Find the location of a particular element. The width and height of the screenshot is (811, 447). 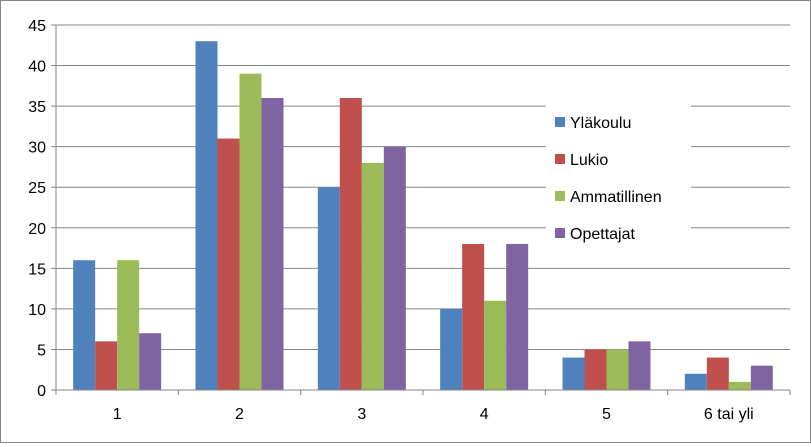

y-tick-label: 35 is located at coordinates (37, 107).